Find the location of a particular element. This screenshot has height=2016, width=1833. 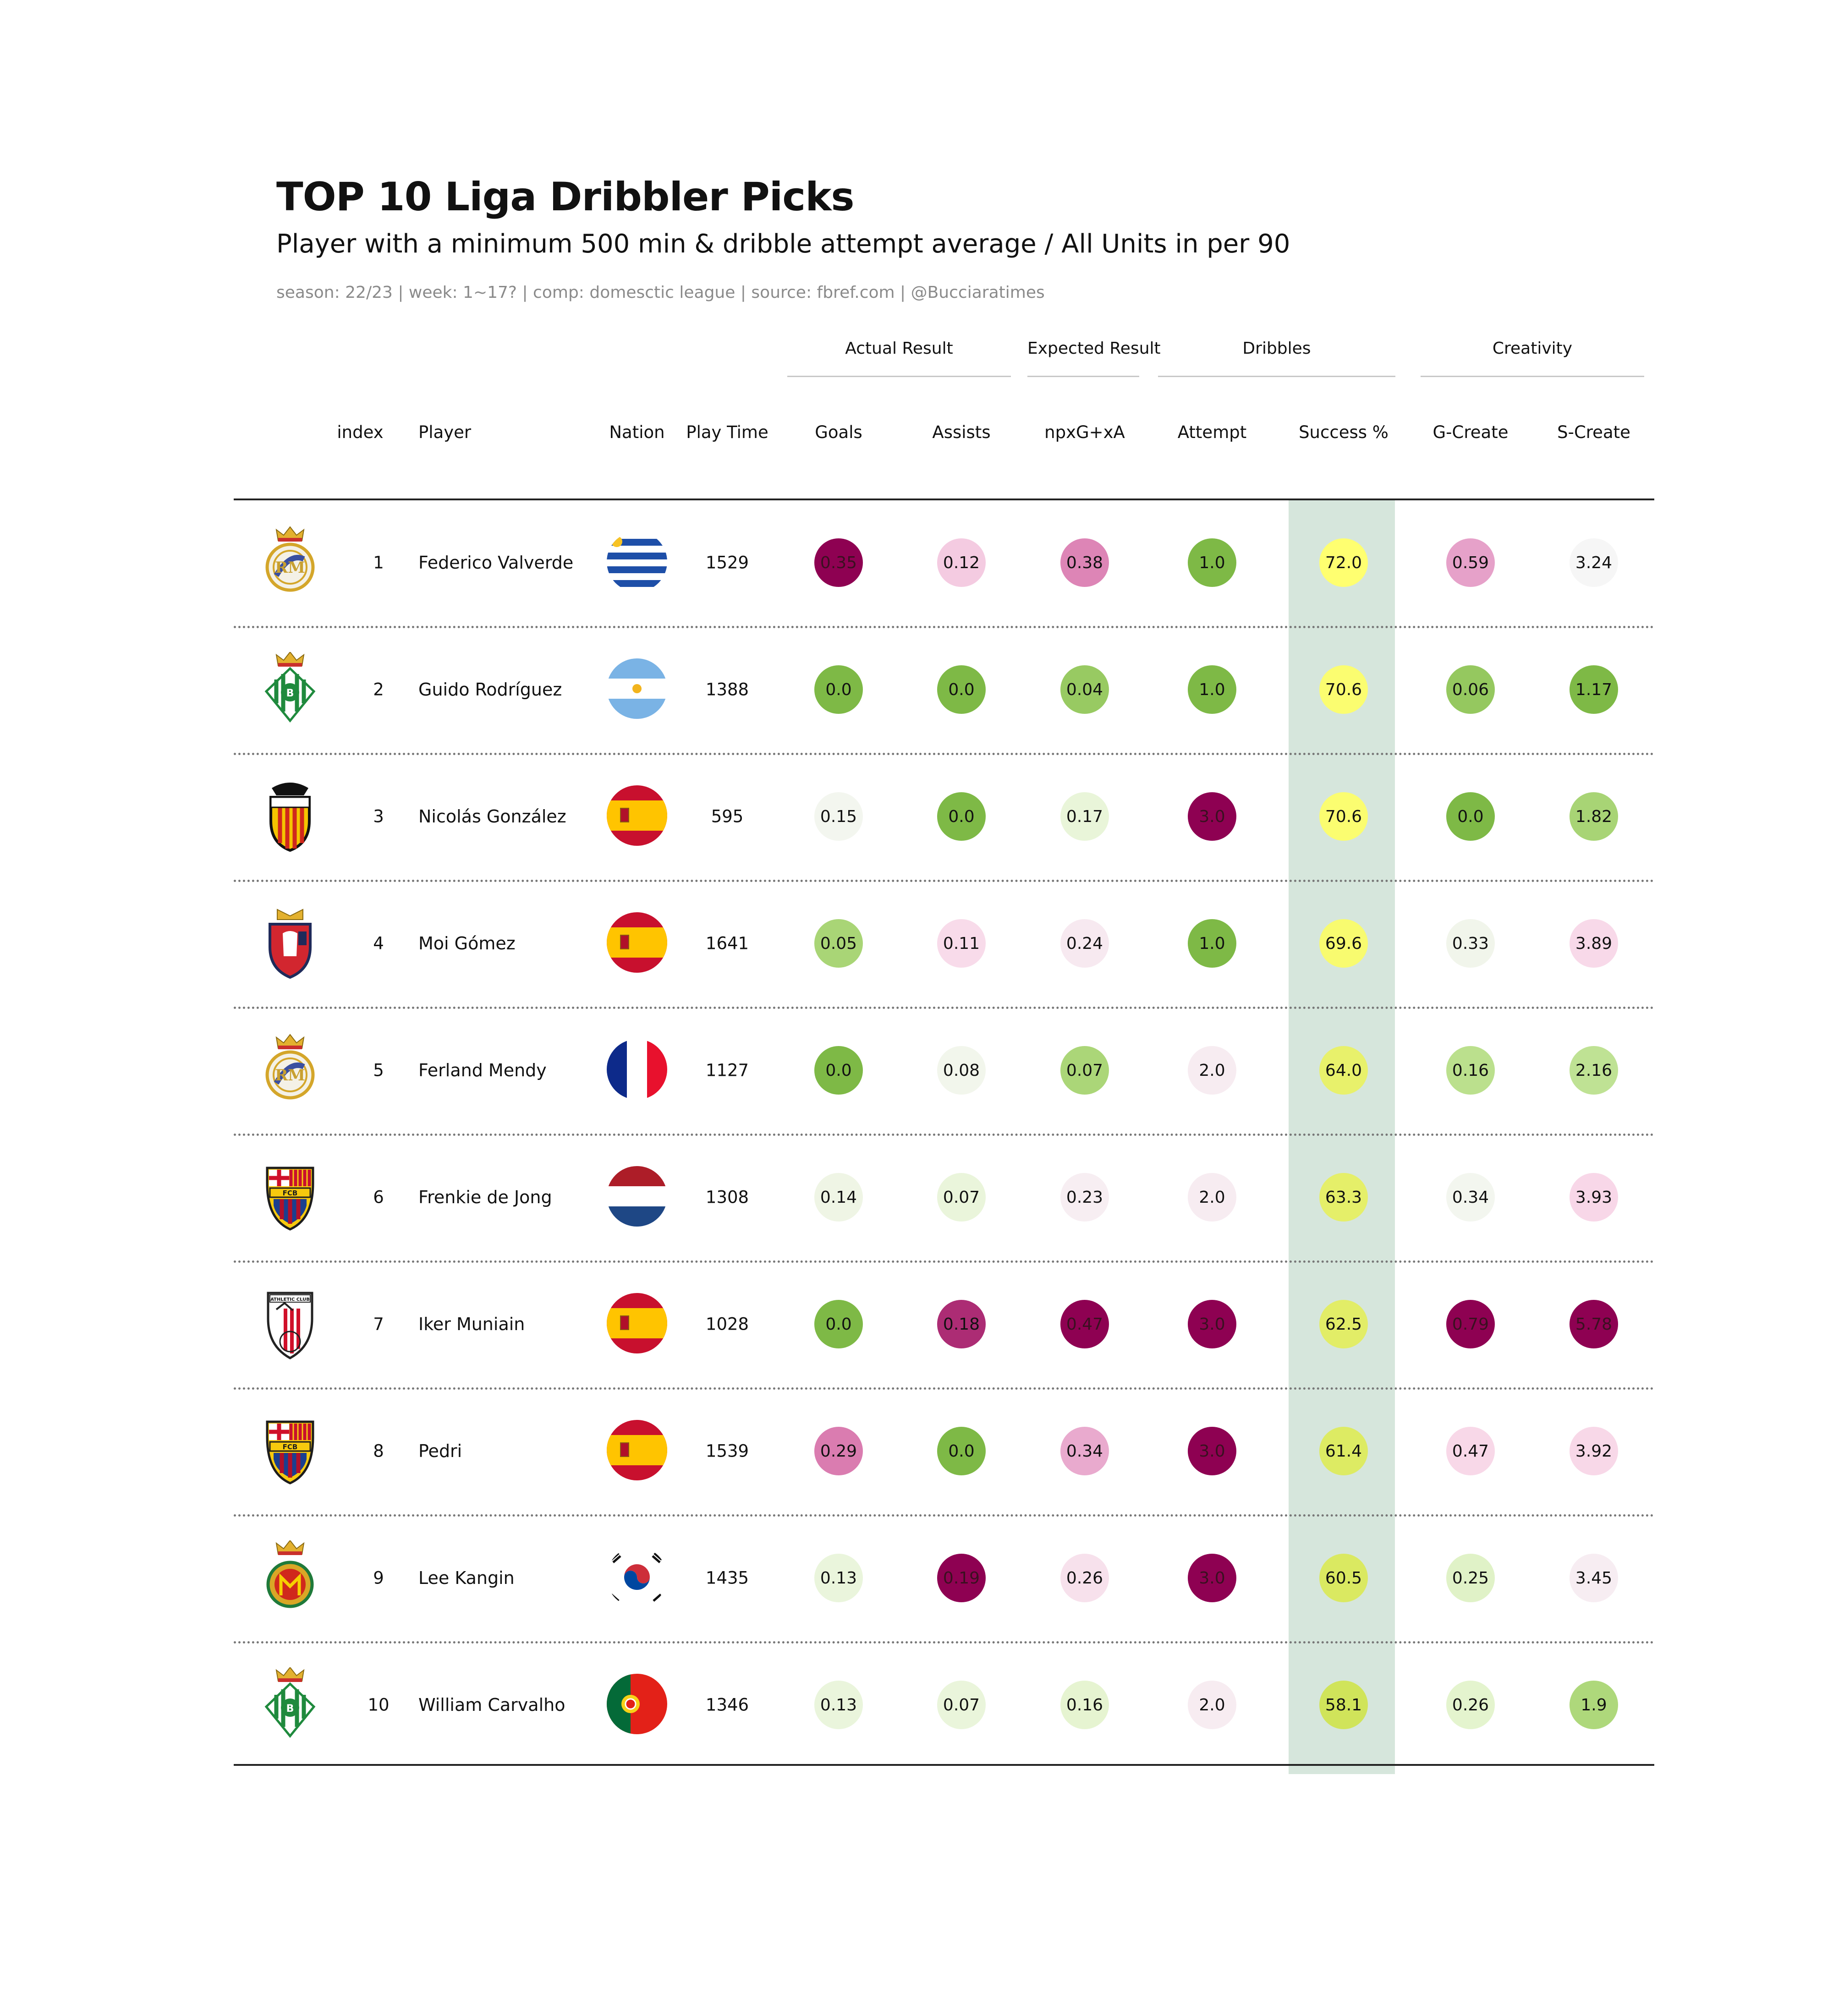

player-name-iker-muniain: Iker Muniain is located at coordinates (471, 1324).